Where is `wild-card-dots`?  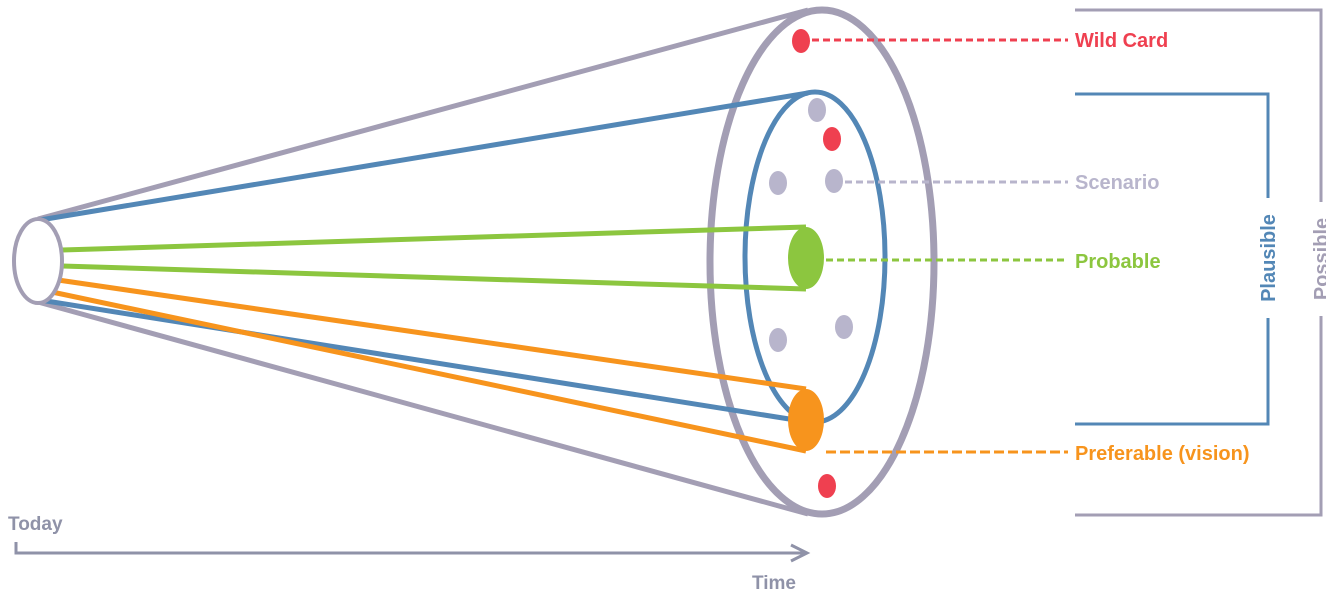 wild-card-dots is located at coordinates (816, 263).